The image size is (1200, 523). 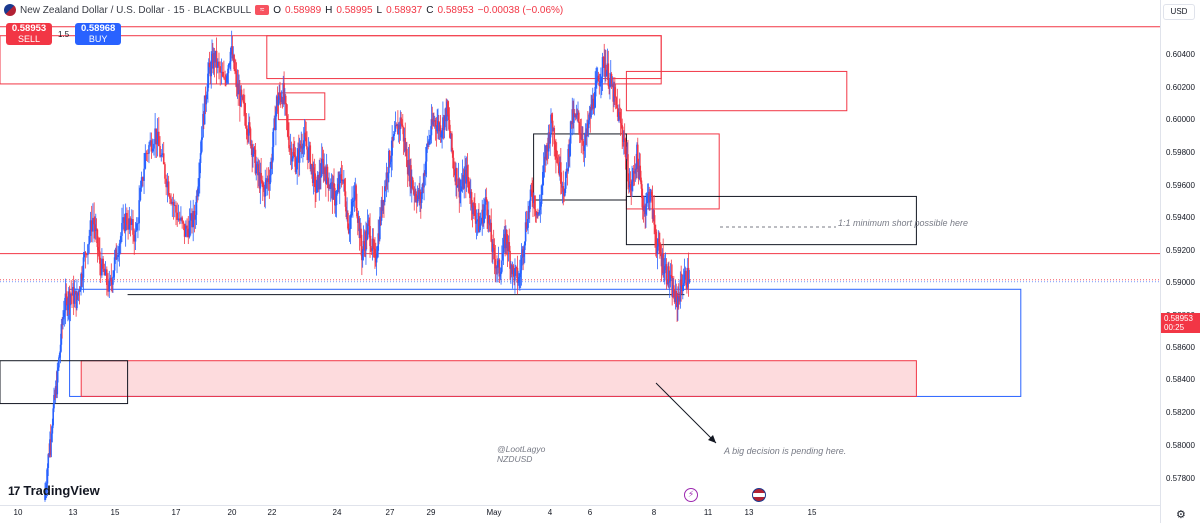 I want to click on sell-button: 0.58953 SELL, so click(x=29, y=34).